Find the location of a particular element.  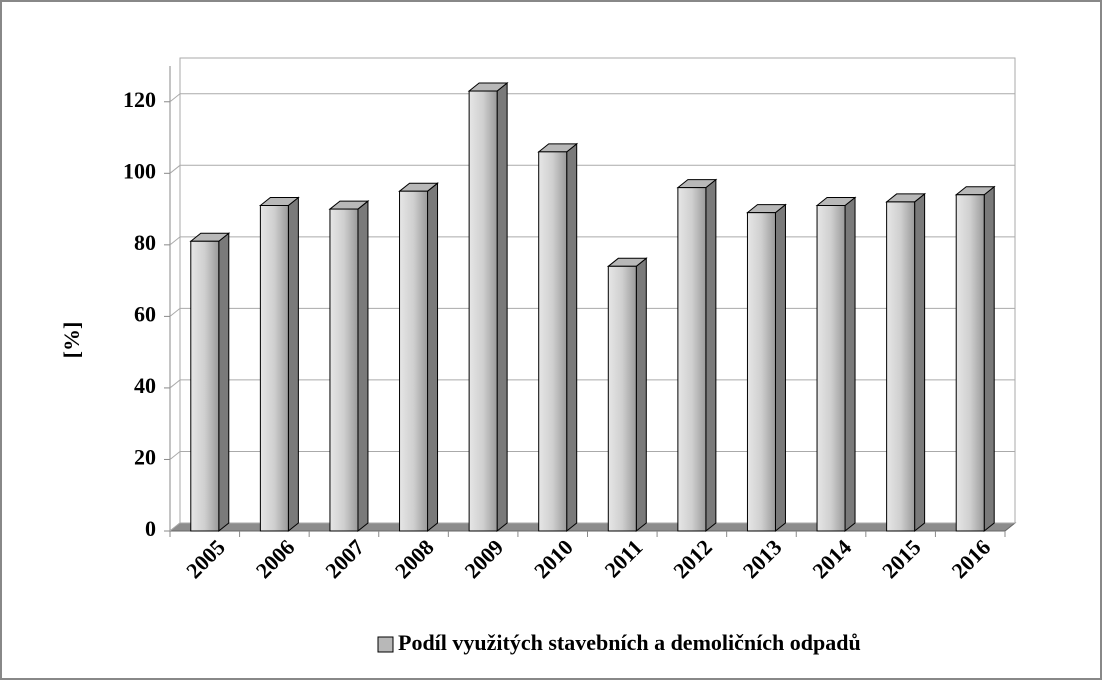

y-axis-title: [%] is located at coordinates (71, 340).